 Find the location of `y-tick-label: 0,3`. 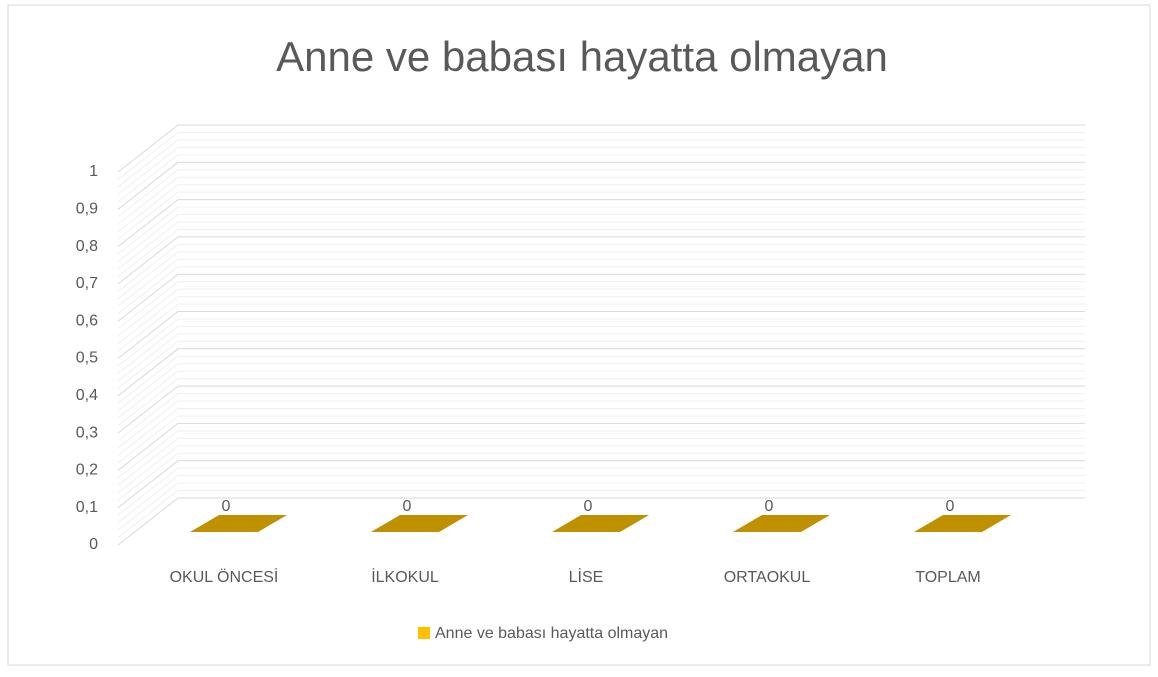

y-tick-label: 0,3 is located at coordinates (87, 432).